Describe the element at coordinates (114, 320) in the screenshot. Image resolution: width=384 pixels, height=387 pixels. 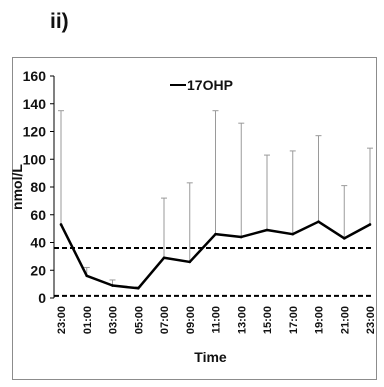
I see `x-tick-label: 03:00` at that location.